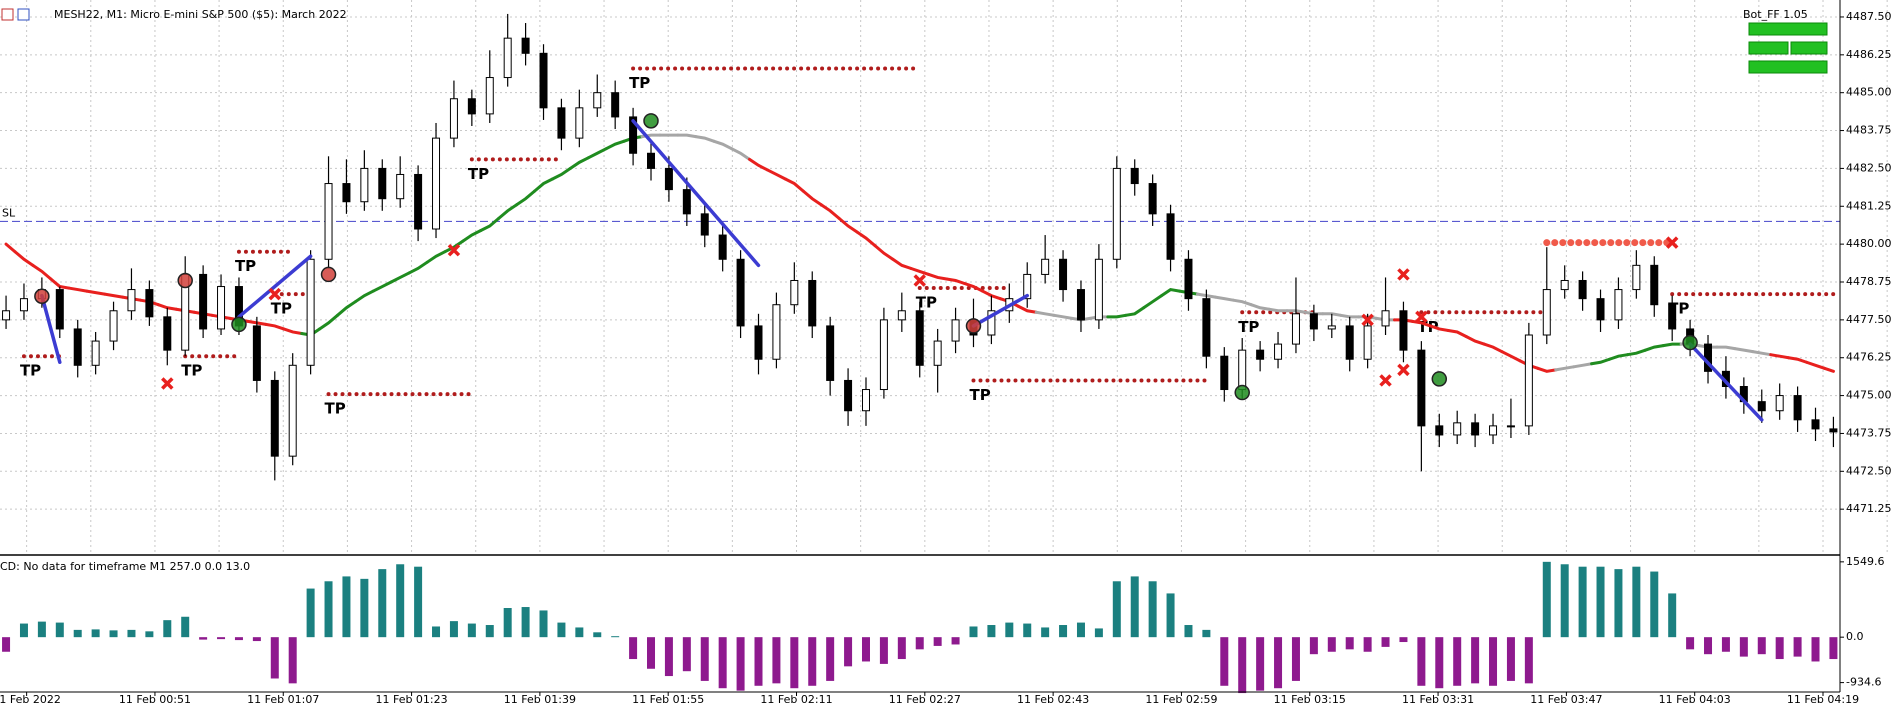  I want to click on x-tick-label: 11 Feb 02:27, so click(925, 699).